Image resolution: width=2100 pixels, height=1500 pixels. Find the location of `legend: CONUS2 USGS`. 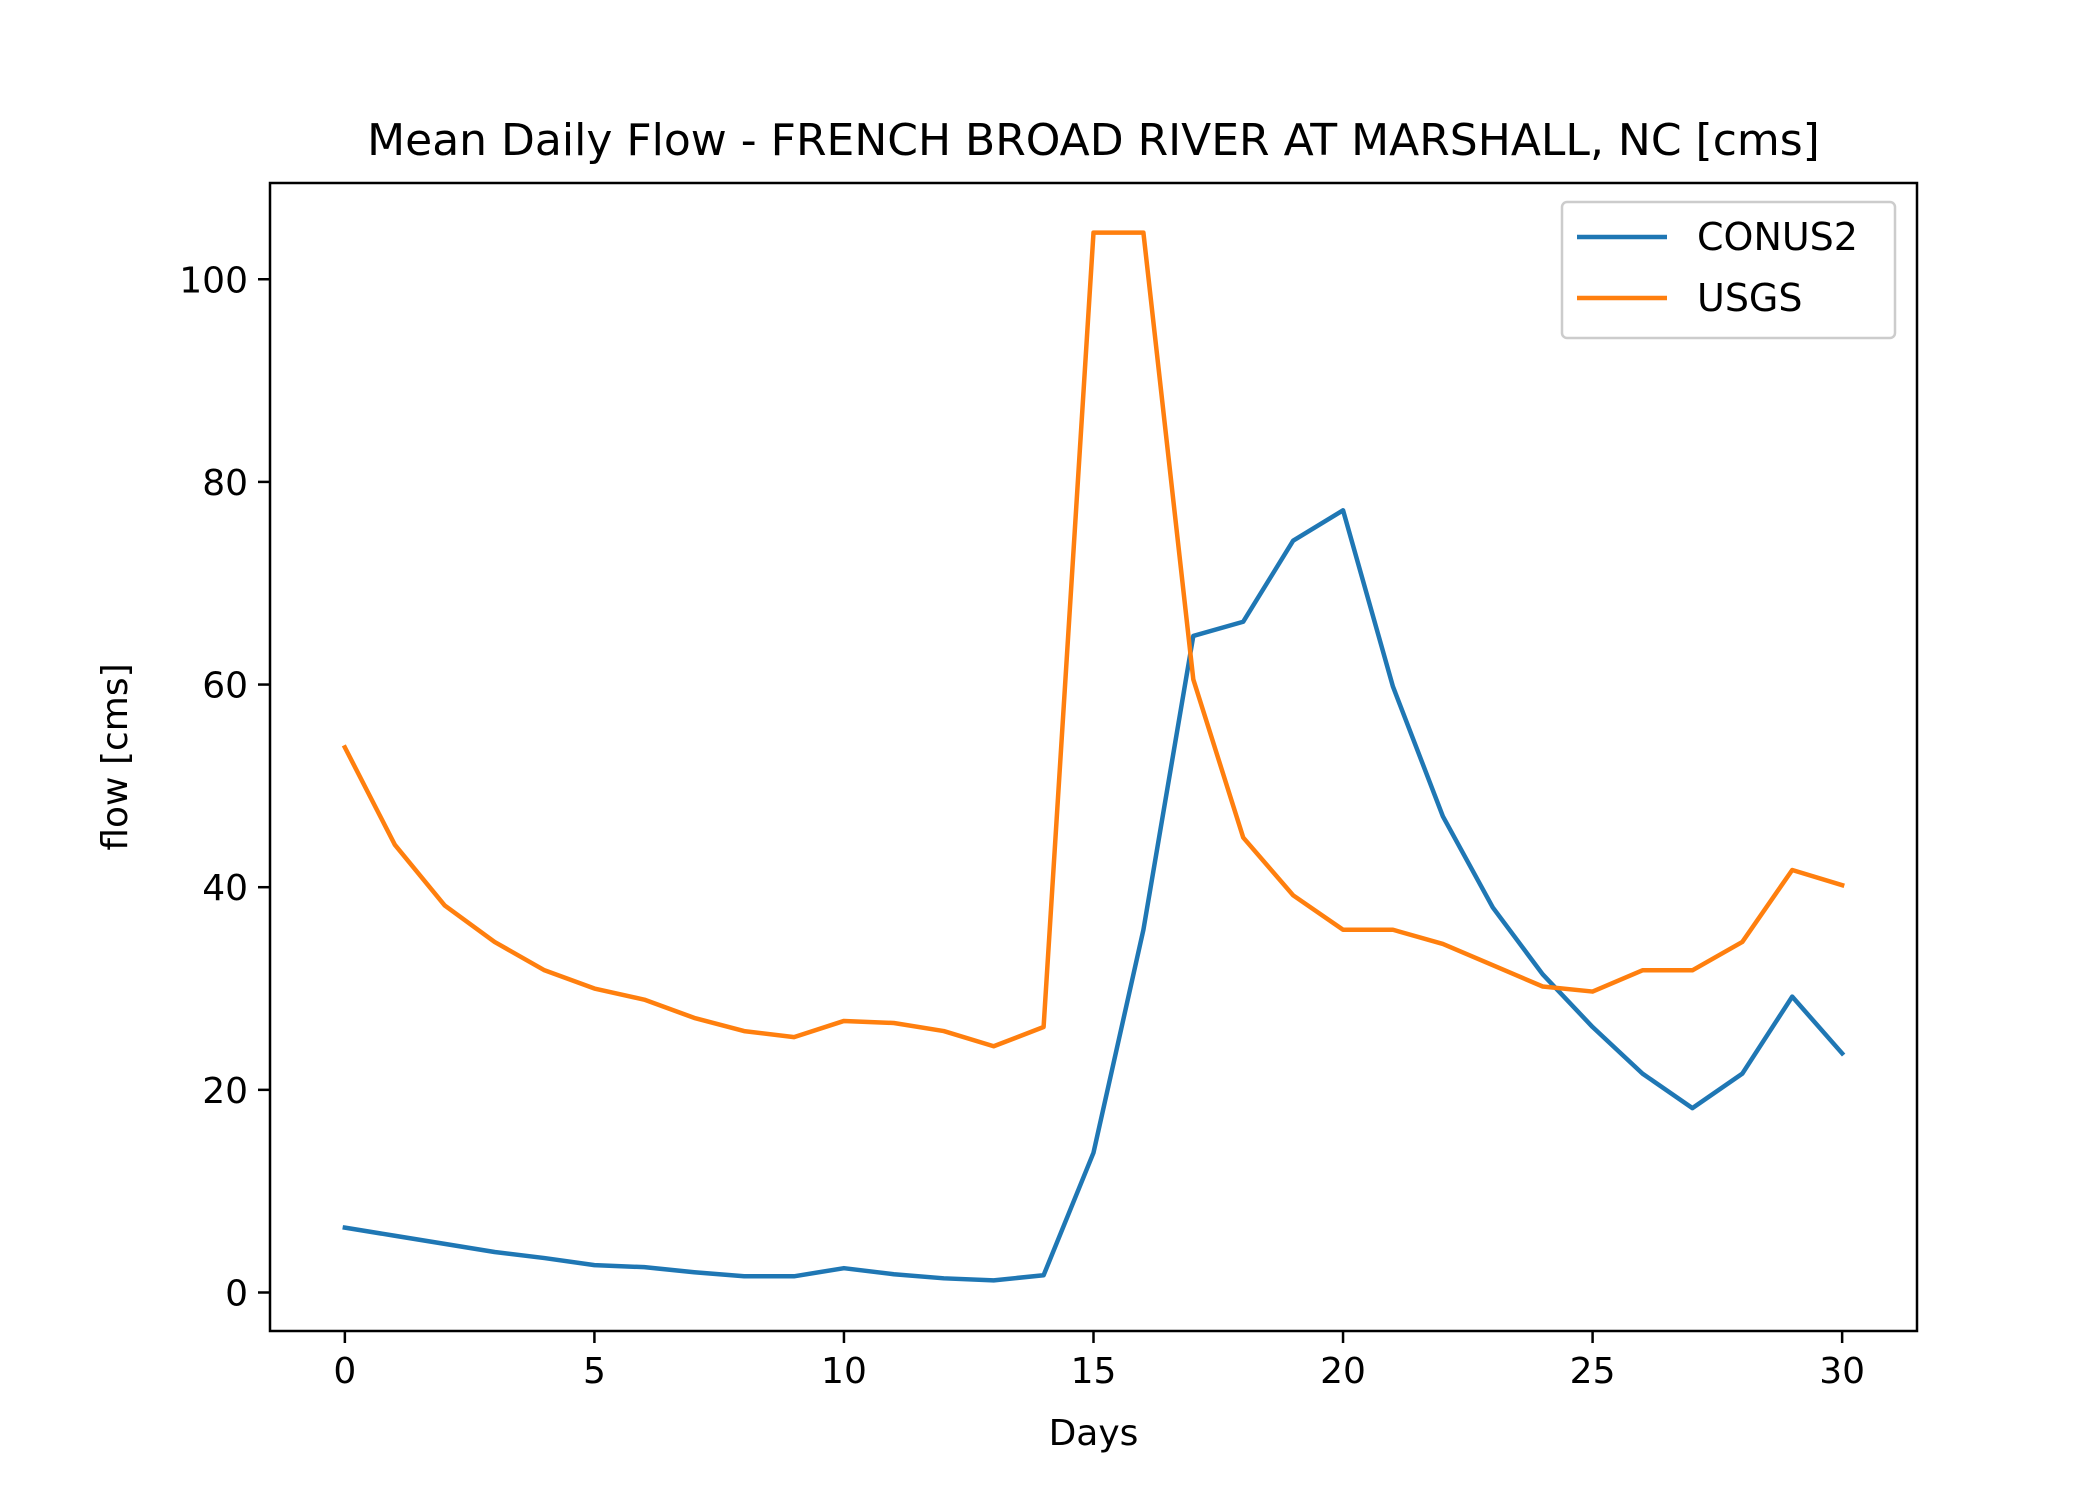

legend: CONUS2 USGS is located at coordinates (1728, 270).